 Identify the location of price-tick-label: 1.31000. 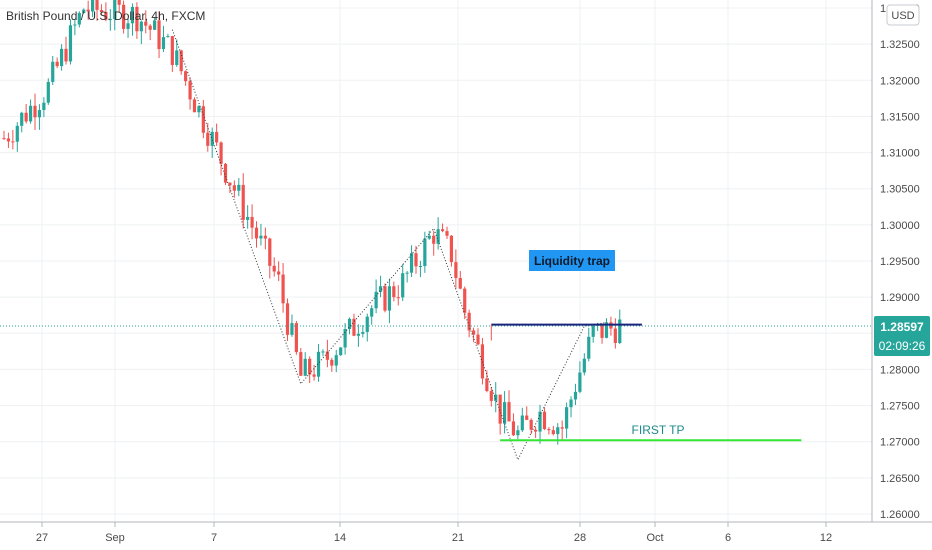
(900, 154).